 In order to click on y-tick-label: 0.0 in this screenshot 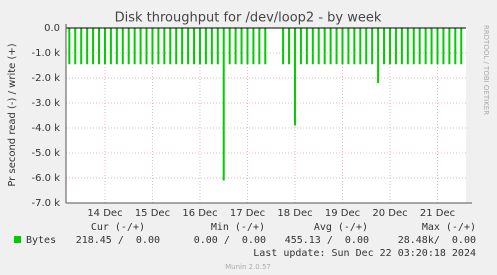, I will do `click(52, 28)`.